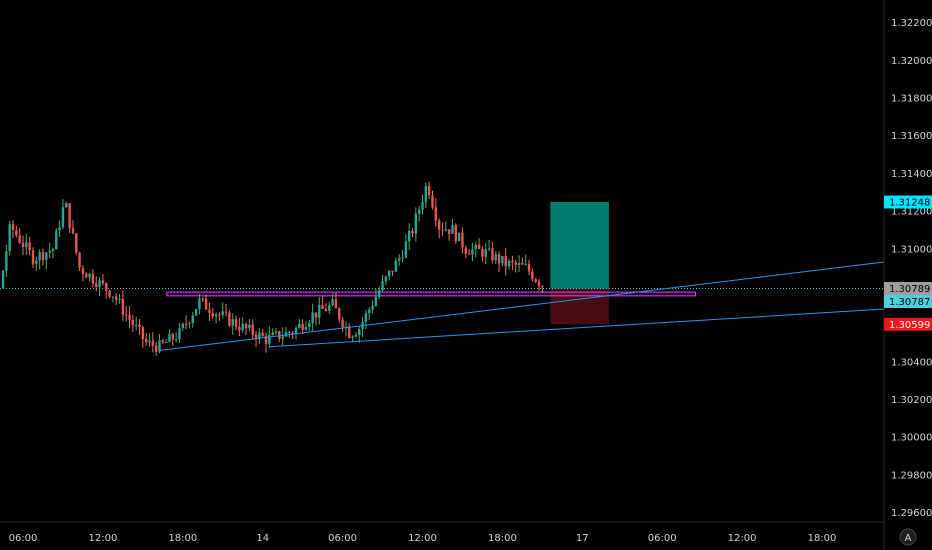 This screenshot has width=932, height=550. Describe the element at coordinates (911, 174) in the screenshot. I see `price-tick-label: 1.31400` at that location.